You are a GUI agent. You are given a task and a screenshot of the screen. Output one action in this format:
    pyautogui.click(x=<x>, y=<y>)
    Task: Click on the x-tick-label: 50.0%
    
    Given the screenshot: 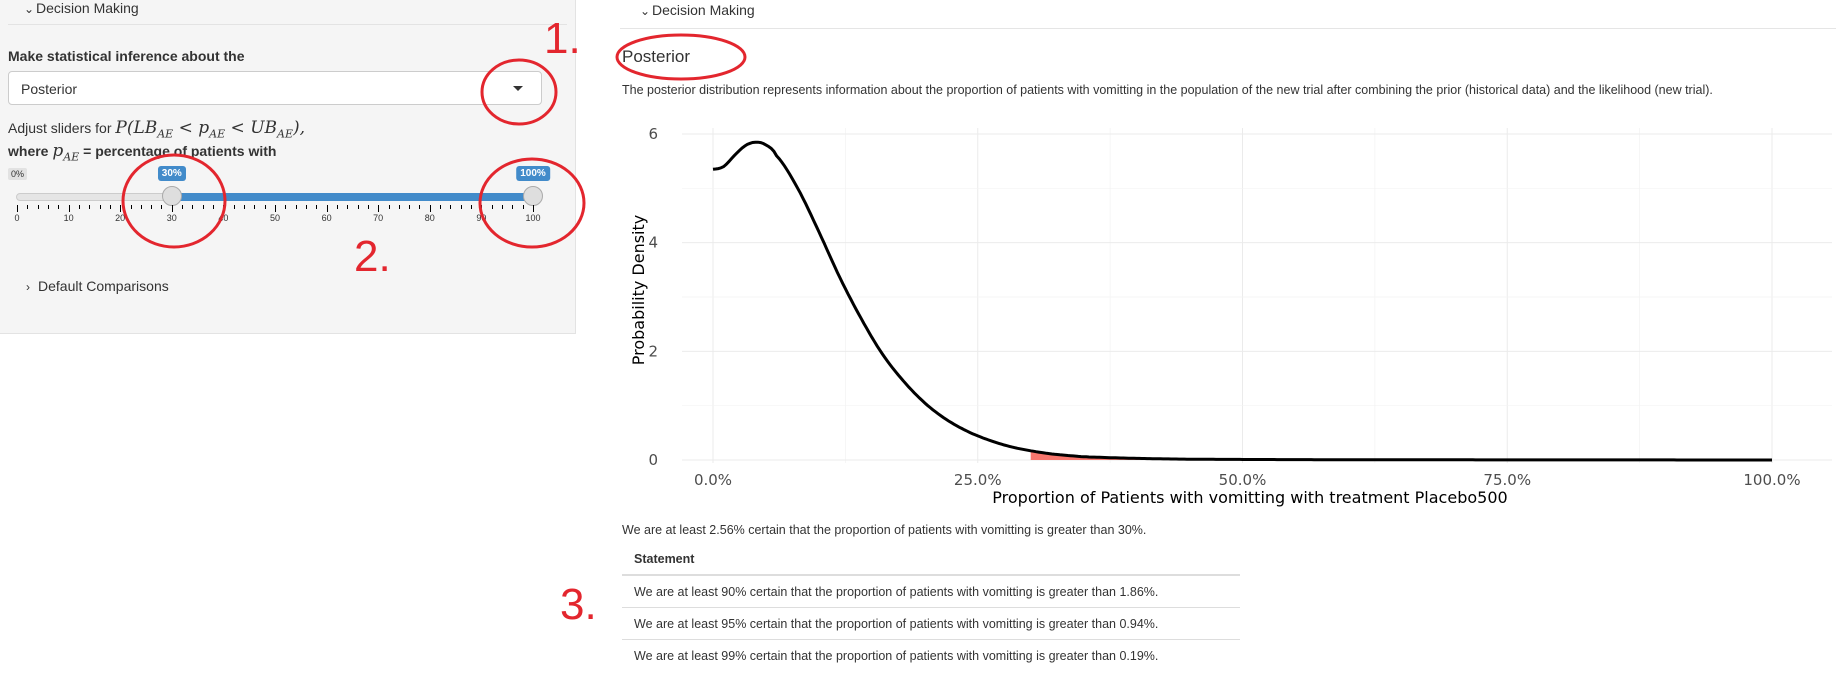 What is the action you would take?
    pyautogui.click(x=1243, y=480)
    